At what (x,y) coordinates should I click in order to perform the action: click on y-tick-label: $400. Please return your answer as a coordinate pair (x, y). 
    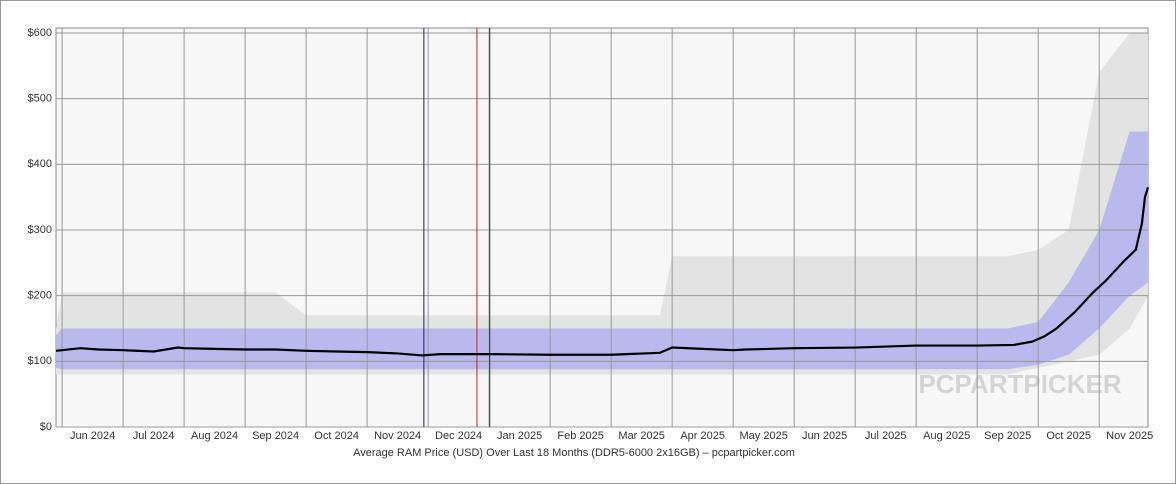
    Looking at the image, I should click on (40, 164).